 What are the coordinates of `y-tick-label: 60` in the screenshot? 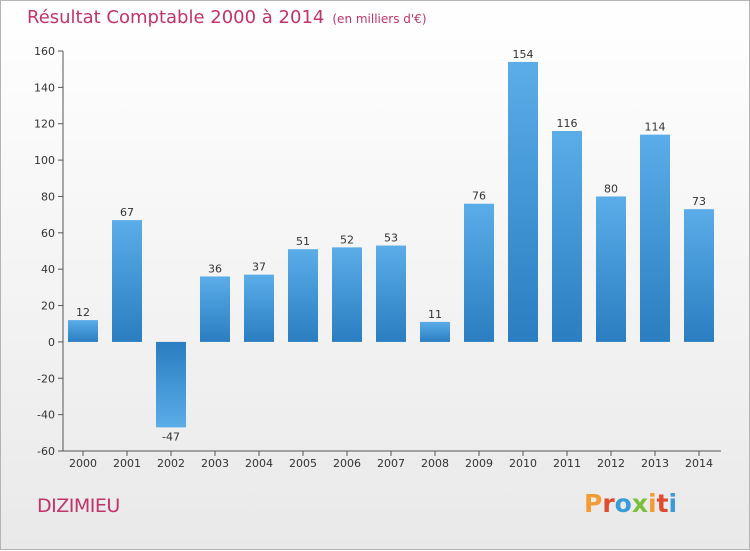 It's located at (48, 233).